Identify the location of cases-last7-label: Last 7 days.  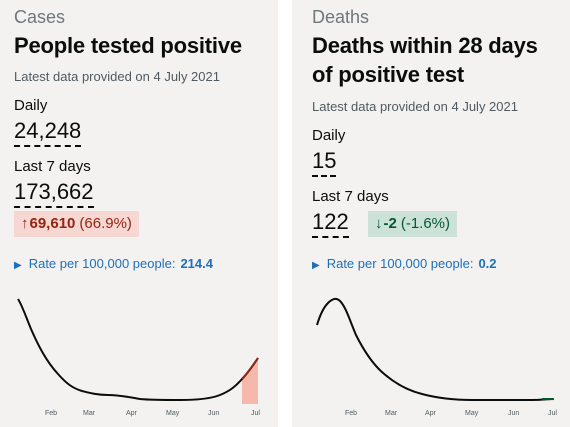
(52, 166).